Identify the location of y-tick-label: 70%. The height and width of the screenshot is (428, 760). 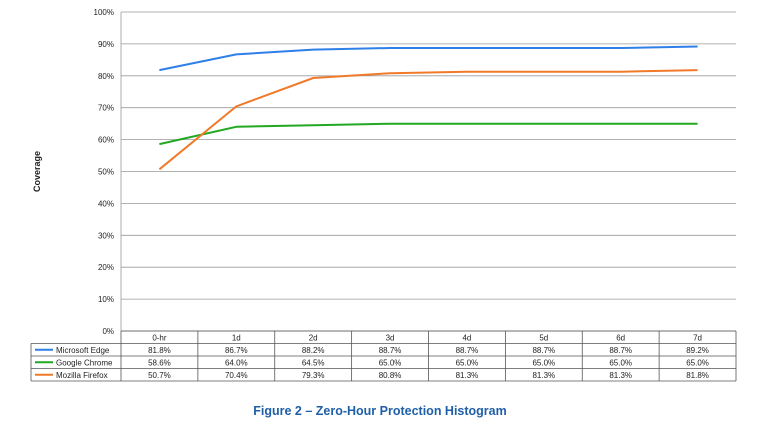
(106, 108).